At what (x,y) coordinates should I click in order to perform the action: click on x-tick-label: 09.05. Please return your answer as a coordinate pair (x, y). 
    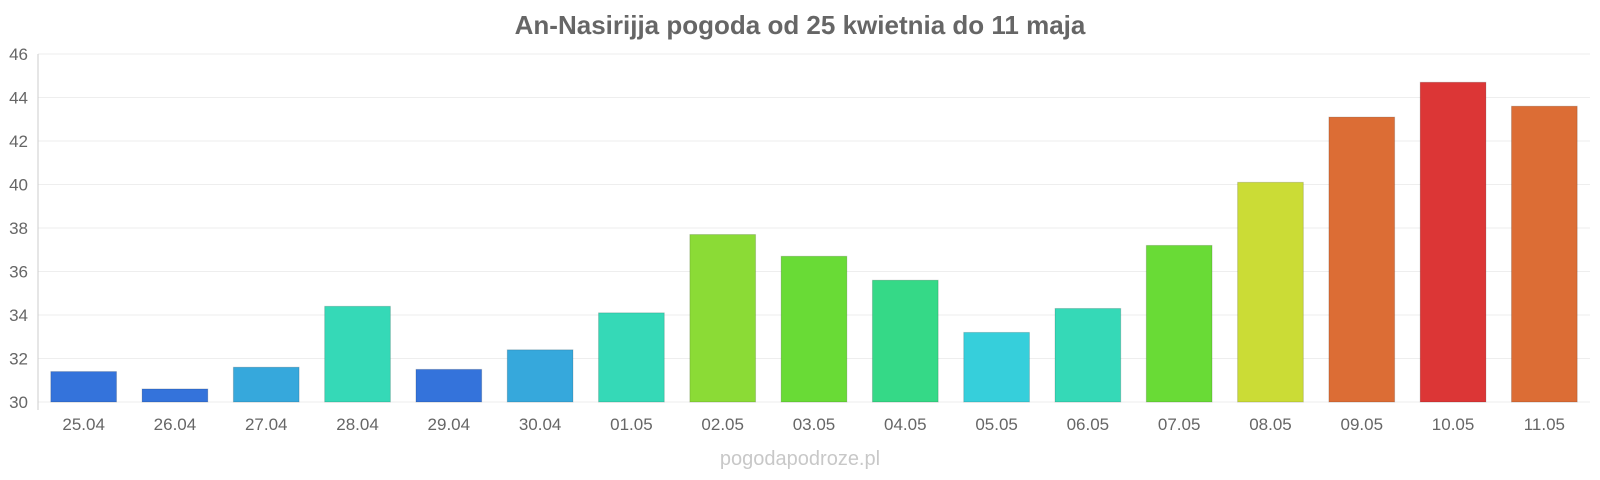
    Looking at the image, I should click on (1361, 424).